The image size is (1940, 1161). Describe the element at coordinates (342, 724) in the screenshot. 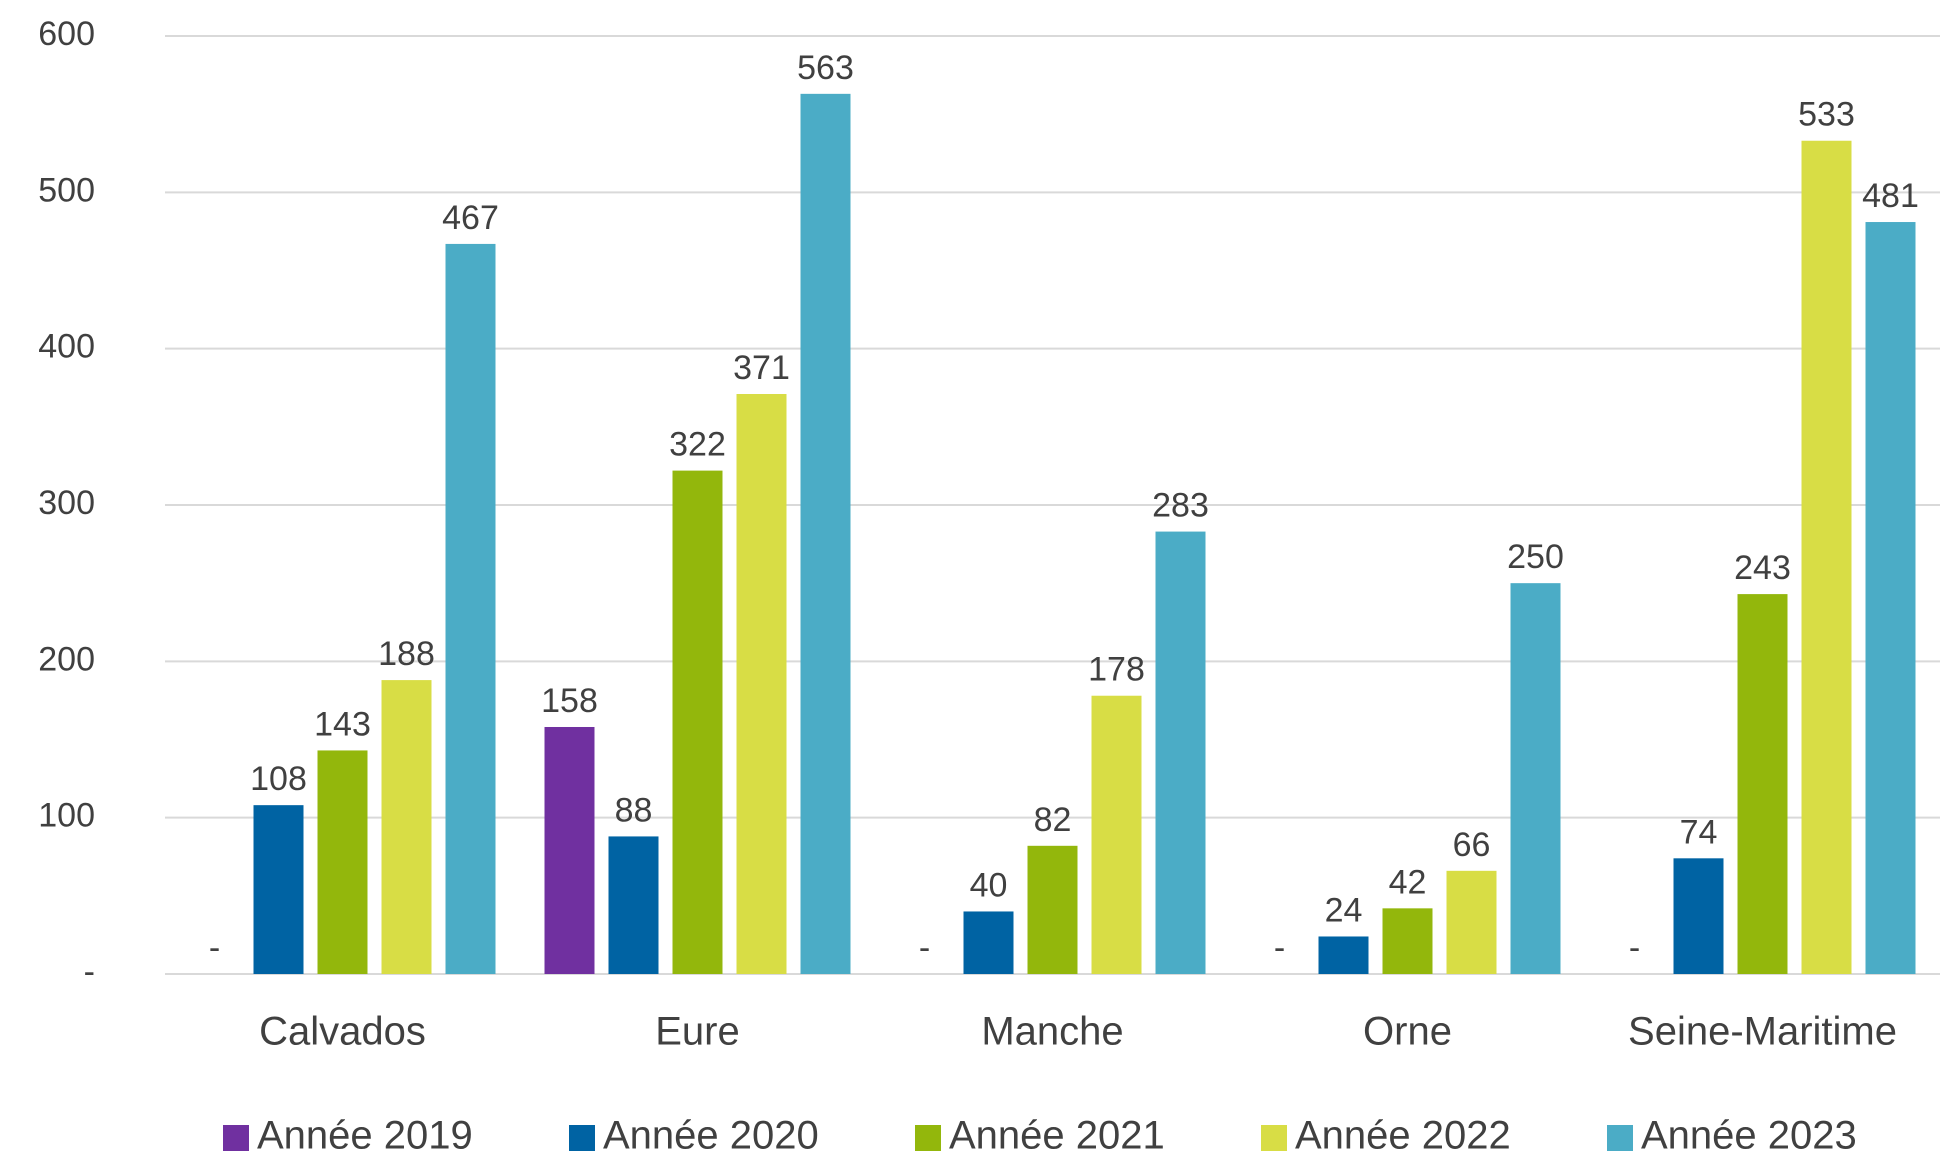

I see `data-label: 143` at that location.